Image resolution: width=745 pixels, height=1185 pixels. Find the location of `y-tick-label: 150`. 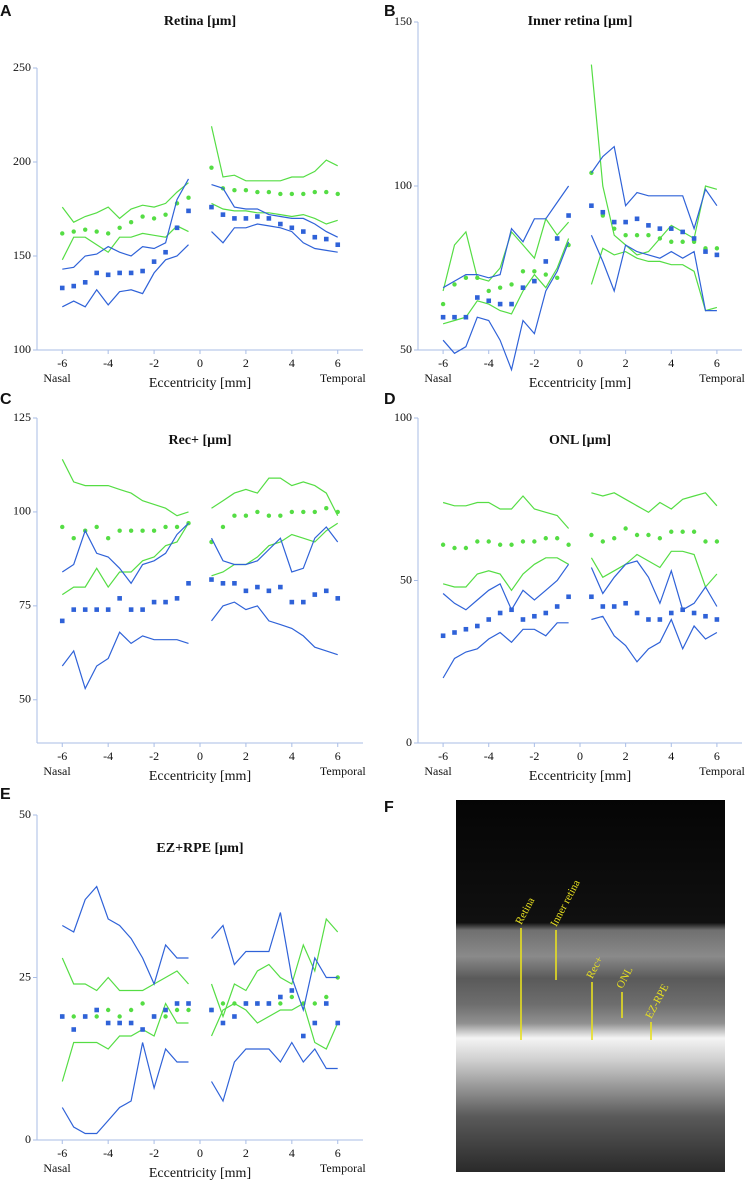

y-tick-label: 150 is located at coordinates (22, 255).